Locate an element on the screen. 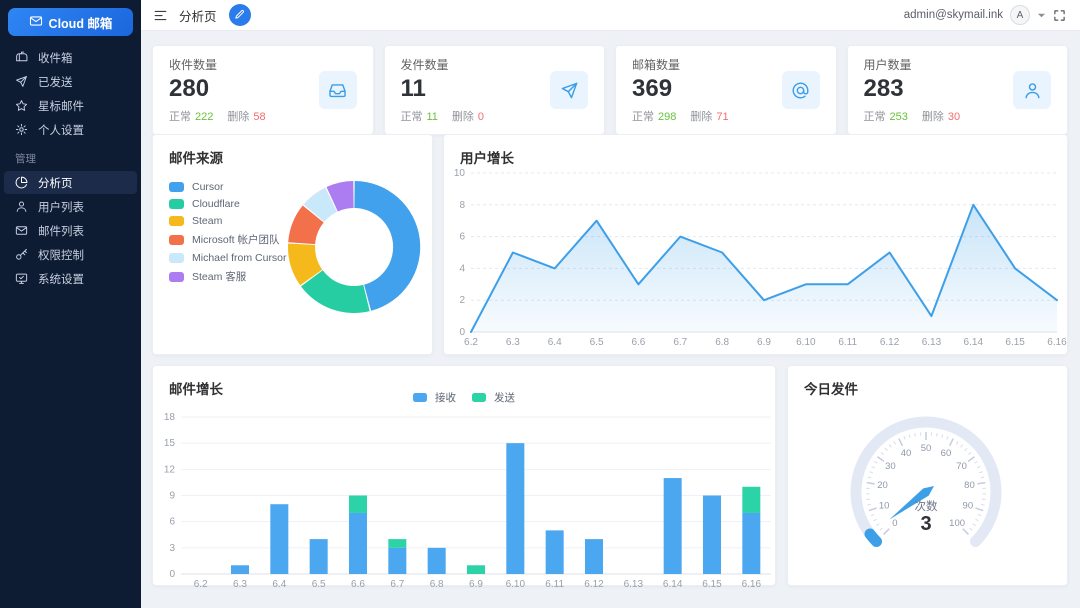 This screenshot has height=608, width=1080. edit-button is located at coordinates (239, 15).